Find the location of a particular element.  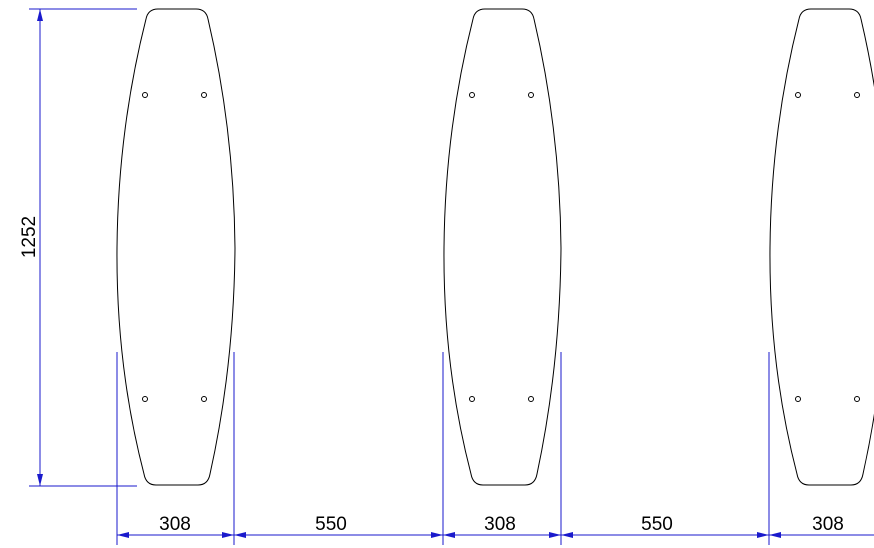

panel-3-hole-top-right is located at coordinates (857, 95).